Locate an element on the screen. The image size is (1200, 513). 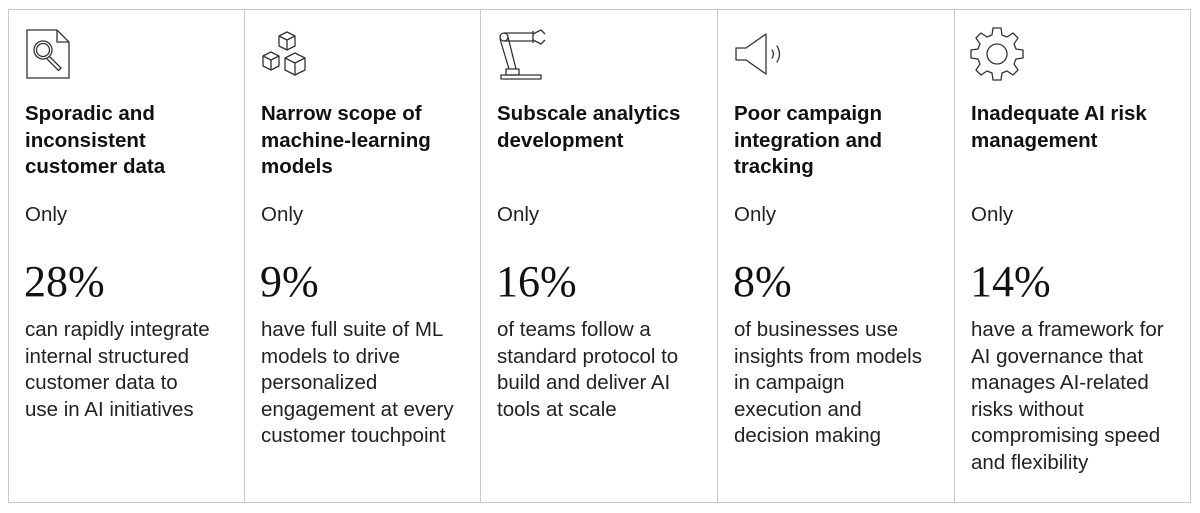
stat-value: 14% is located at coordinates (1010, 281).